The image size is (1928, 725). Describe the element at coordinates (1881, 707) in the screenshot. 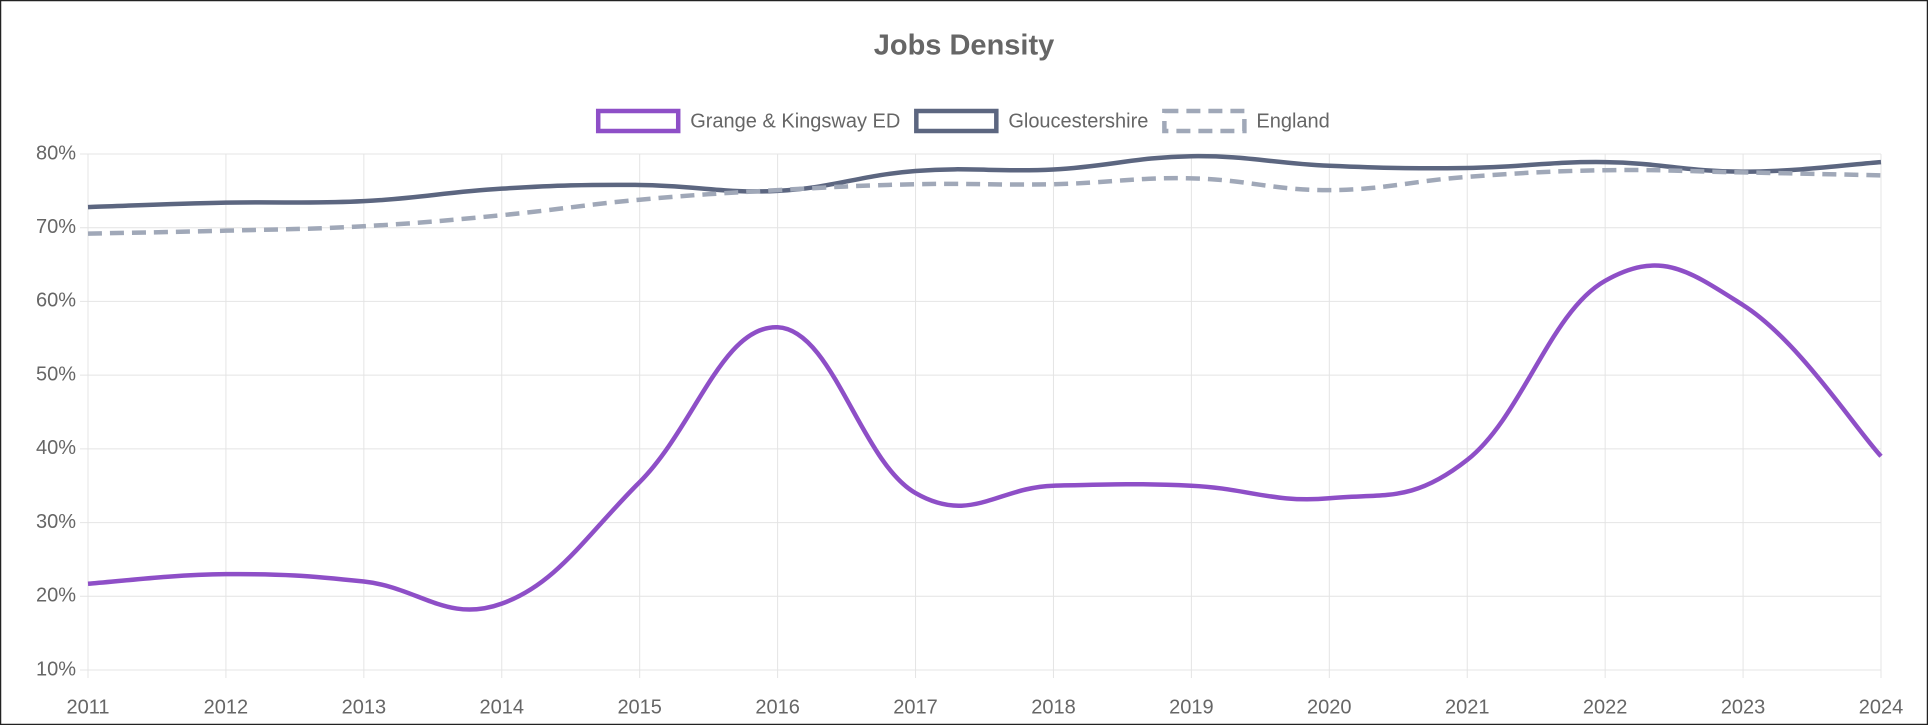

I see `x-tick-label: 2024` at that location.